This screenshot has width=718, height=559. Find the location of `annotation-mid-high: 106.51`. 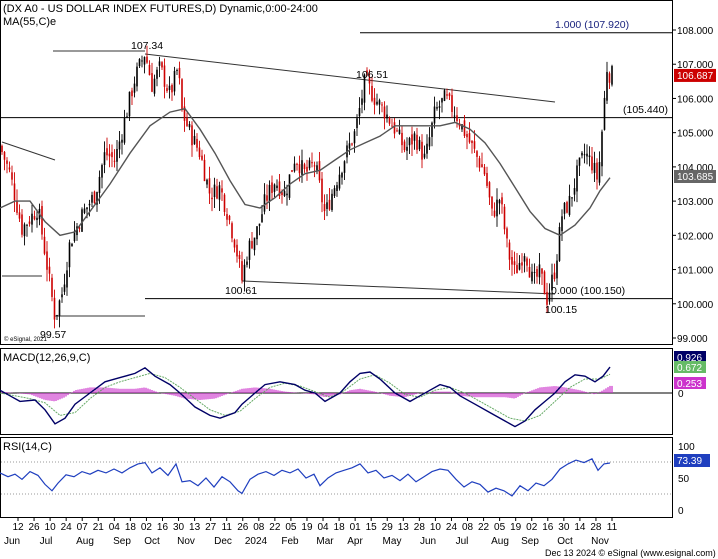

annotation-mid-high: 106.51 is located at coordinates (372, 75).